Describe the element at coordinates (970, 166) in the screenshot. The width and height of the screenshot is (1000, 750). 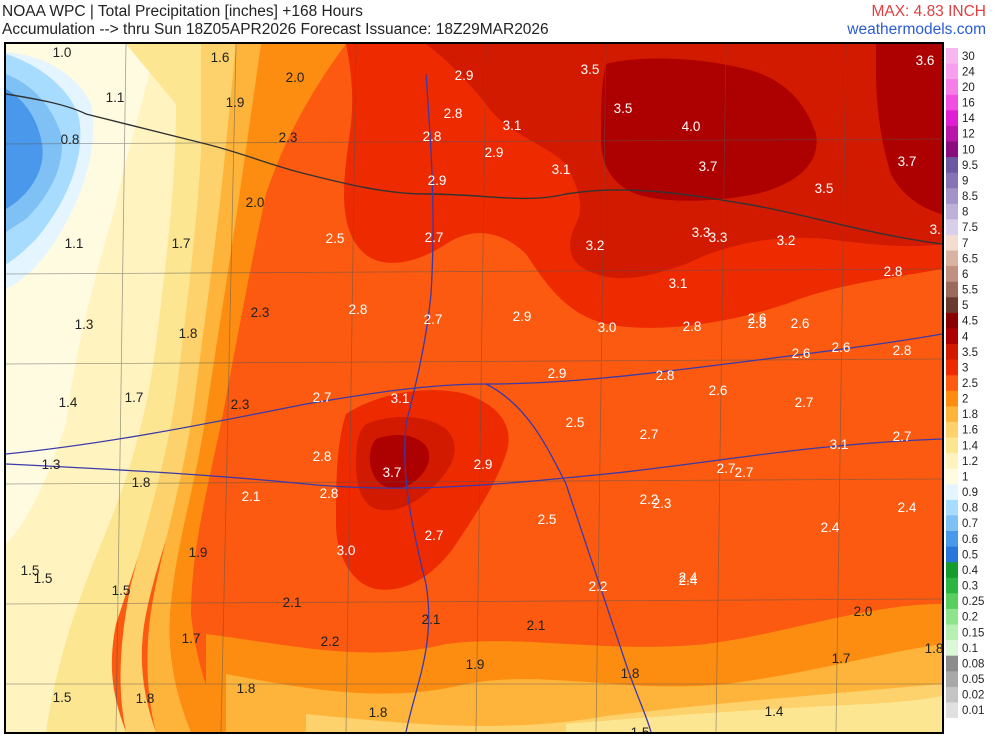
I see `legend-label: 9.5` at that location.